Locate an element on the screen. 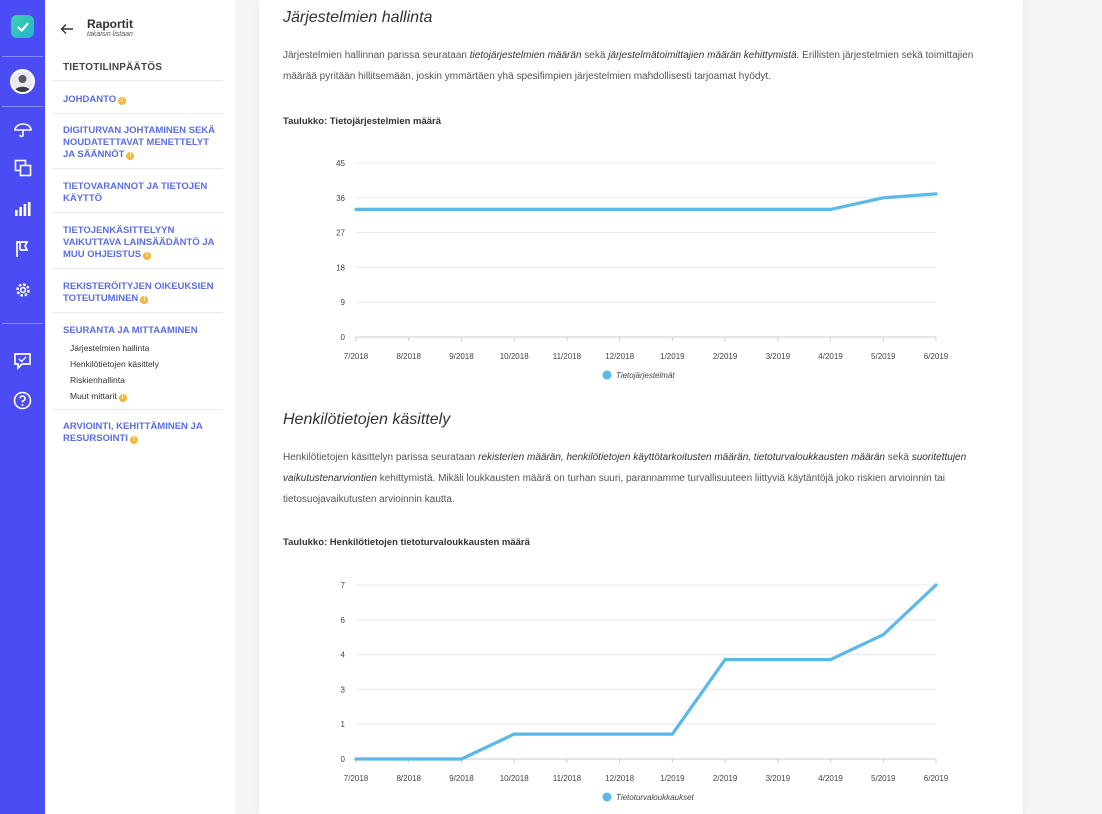  y-tick-label: 4 is located at coordinates (343, 655).